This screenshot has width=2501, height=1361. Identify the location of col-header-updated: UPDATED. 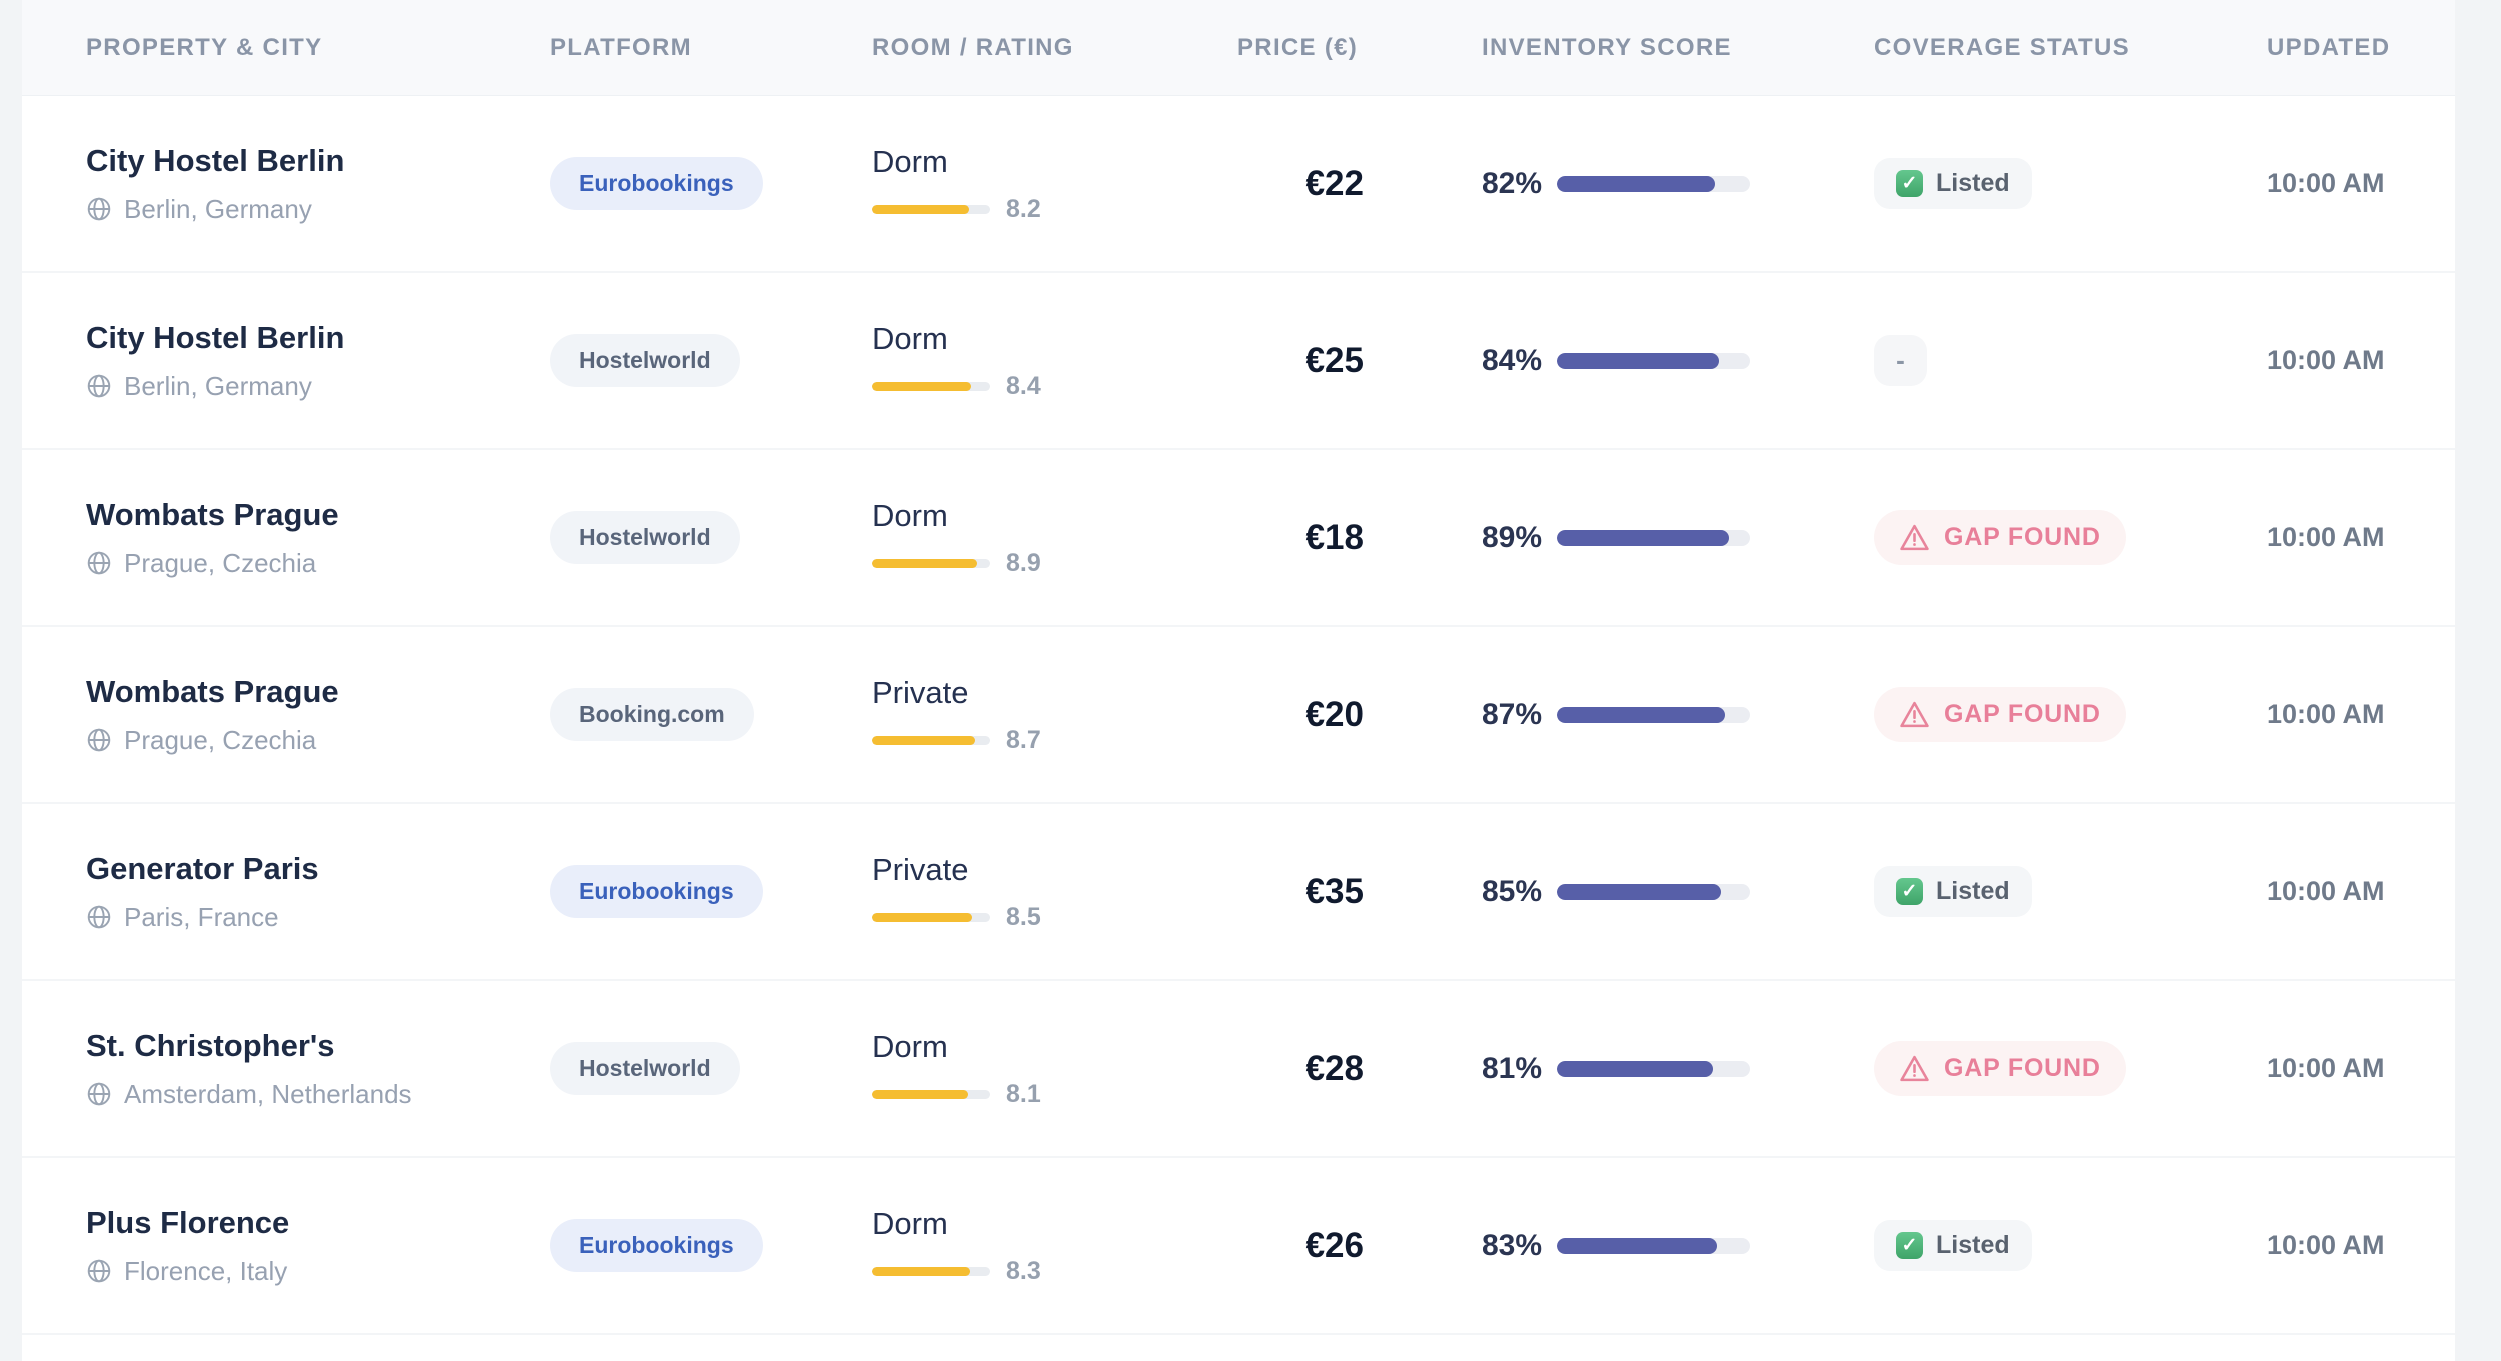
(2329, 47).